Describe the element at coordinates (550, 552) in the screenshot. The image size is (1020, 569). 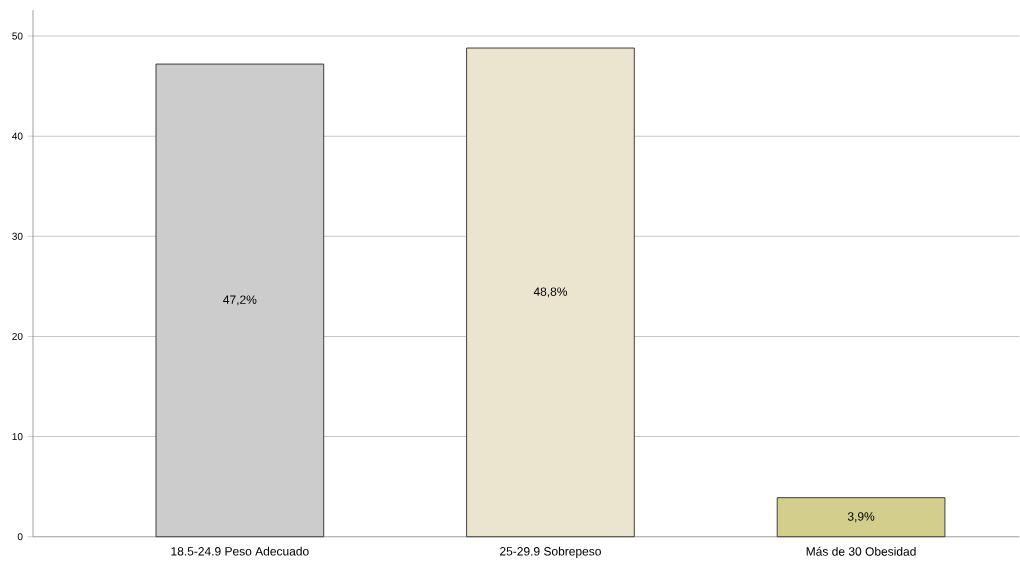
I see `x-tick-label: 25-29.9 Sobrepeso` at that location.